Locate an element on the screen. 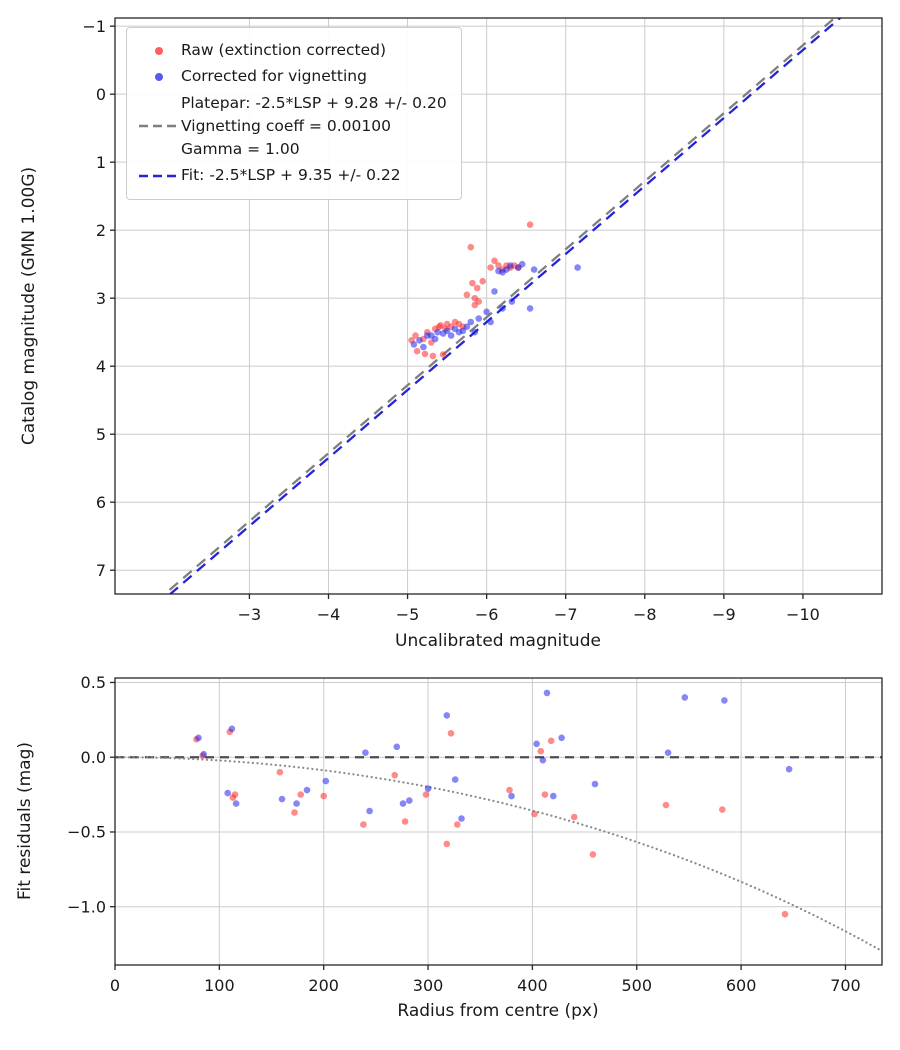 The width and height of the screenshot is (900, 1050). legend-marker-raw-series is located at coordinates (159, 50).